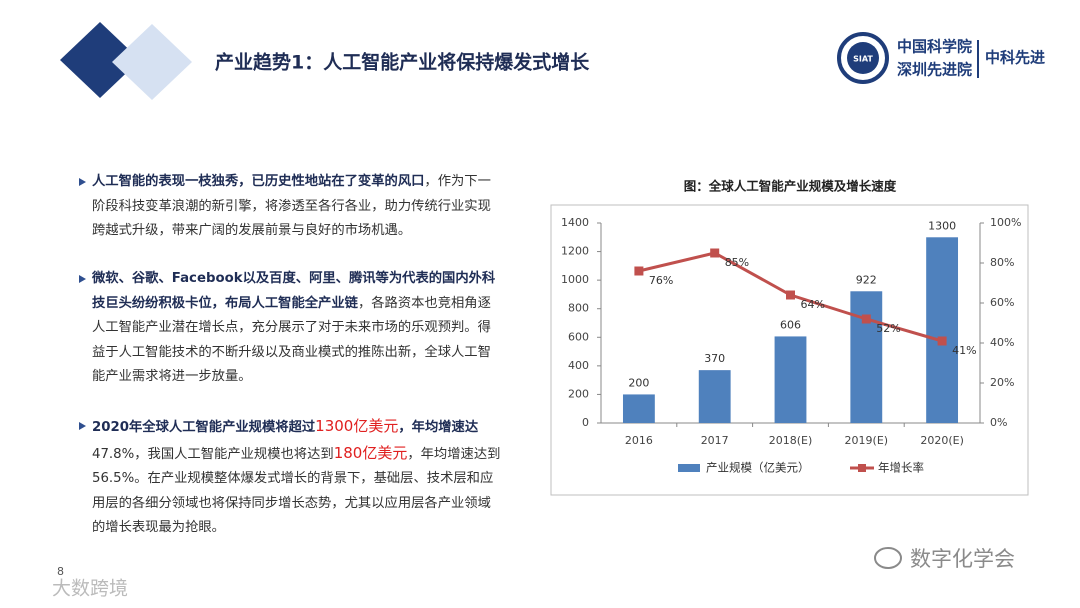 Image resolution: width=1080 pixels, height=608 pixels. I want to click on bullet-text: 180亿美元, so click(370, 452).